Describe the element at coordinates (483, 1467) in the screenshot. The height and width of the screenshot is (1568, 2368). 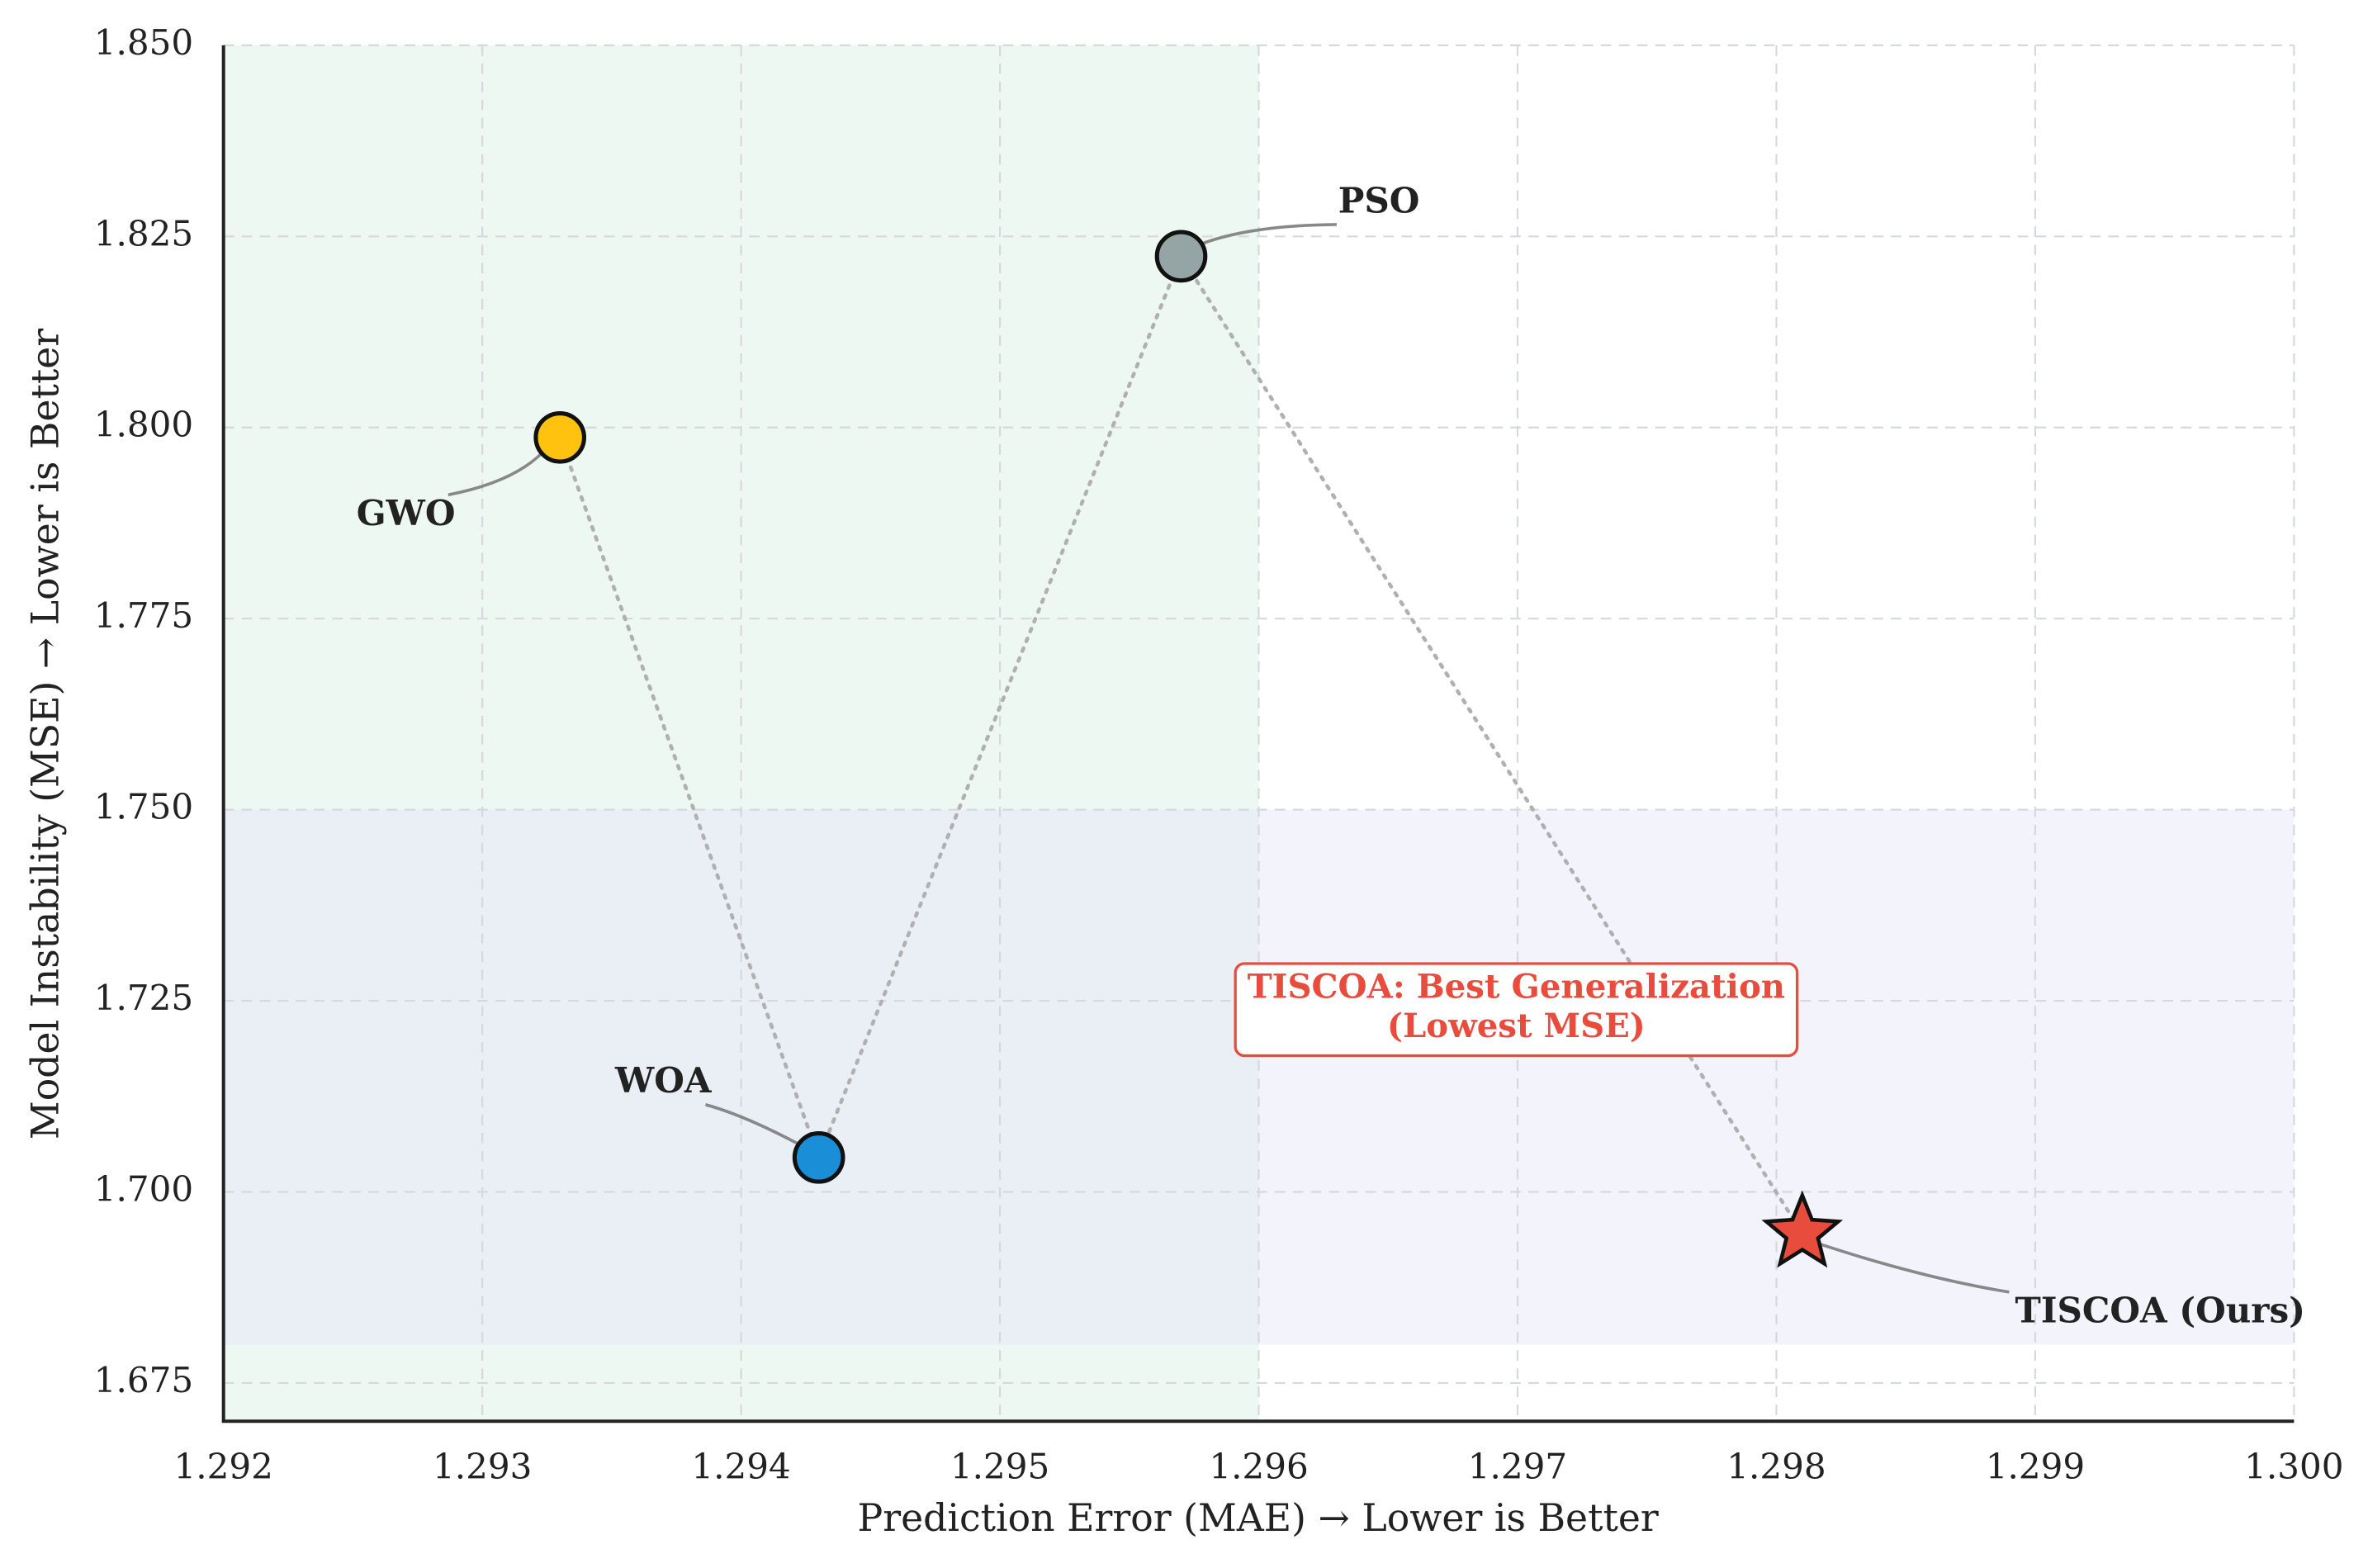
I see `x-tick-label: 1.293` at that location.